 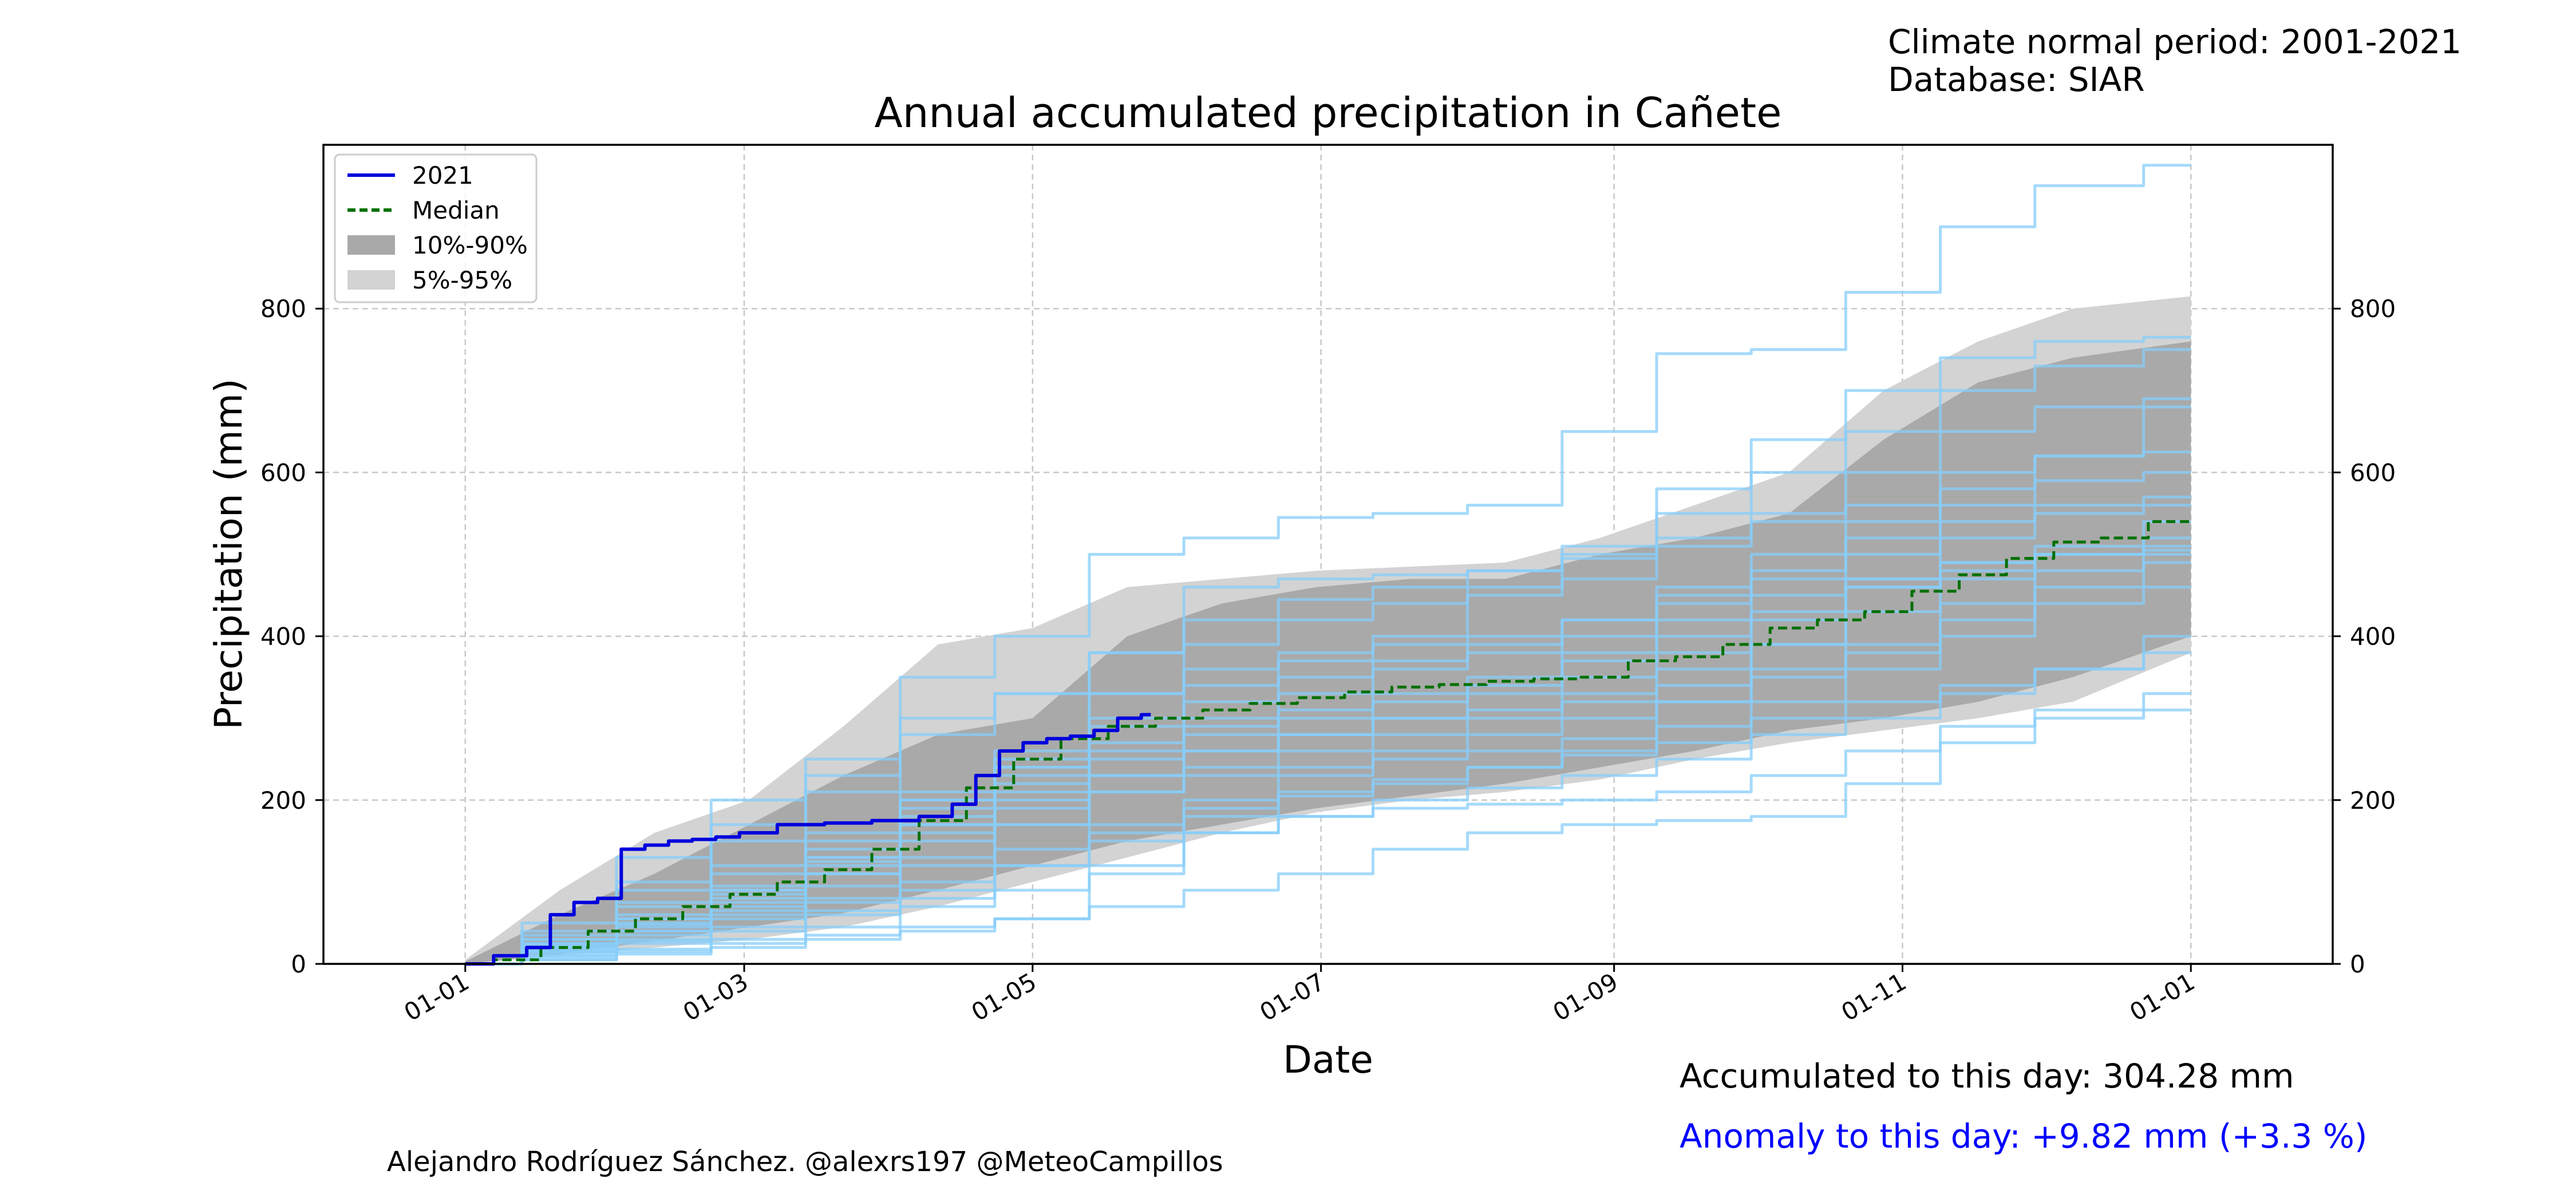 What do you see at coordinates (1987, 1076) in the screenshot?
I see `accumulated-value: Accumulated to this day: 304.28 mm` at bounding box center [1987, 1076].